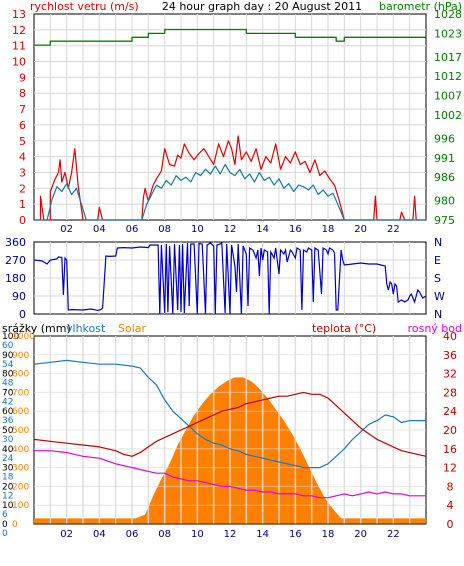 The width and height of the screenshot is (464, 566). Describe the element at coordinates (19, 46) in the screenshot. I see `wind-tick-label: 11` at that location.